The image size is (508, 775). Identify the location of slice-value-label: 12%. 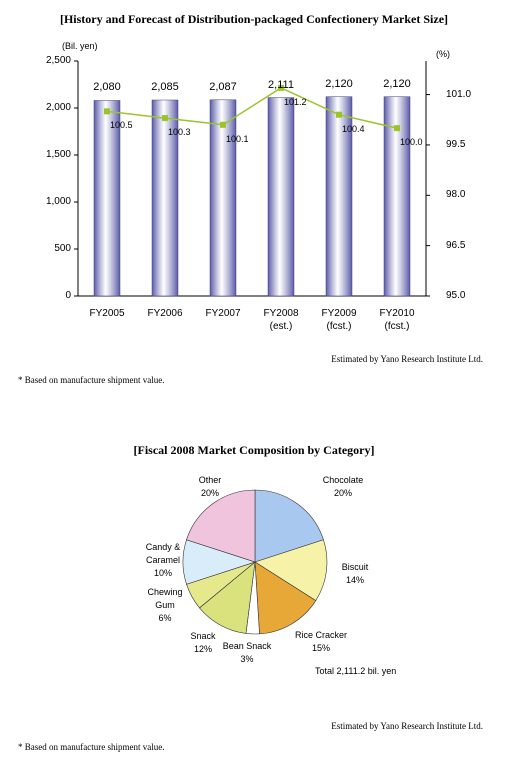
(202, 649).